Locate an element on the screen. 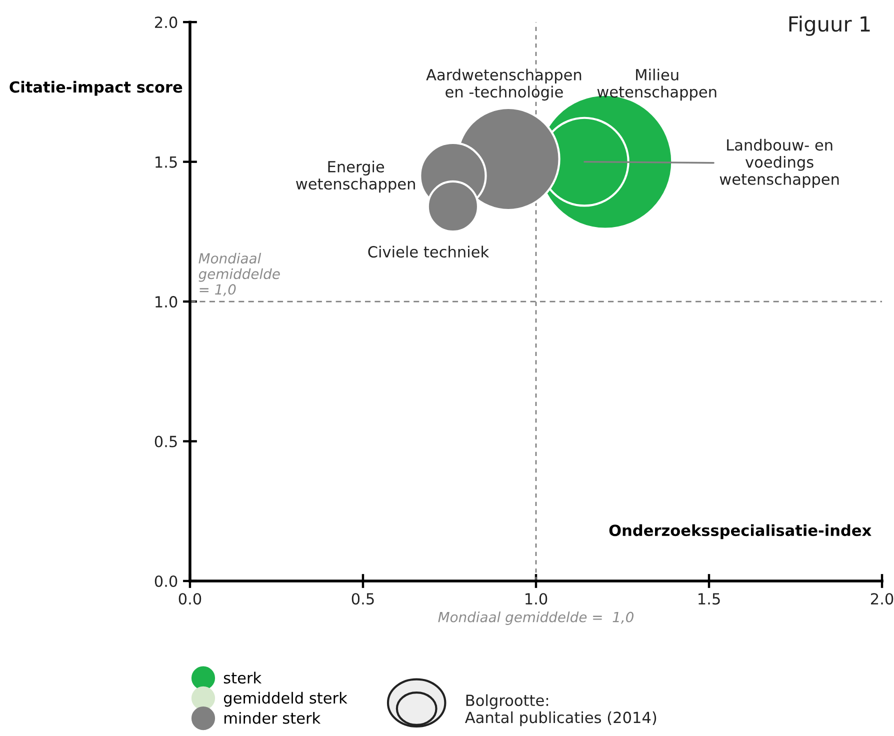  chart-title: Figuur 1 is located at coordinates (829, 26).